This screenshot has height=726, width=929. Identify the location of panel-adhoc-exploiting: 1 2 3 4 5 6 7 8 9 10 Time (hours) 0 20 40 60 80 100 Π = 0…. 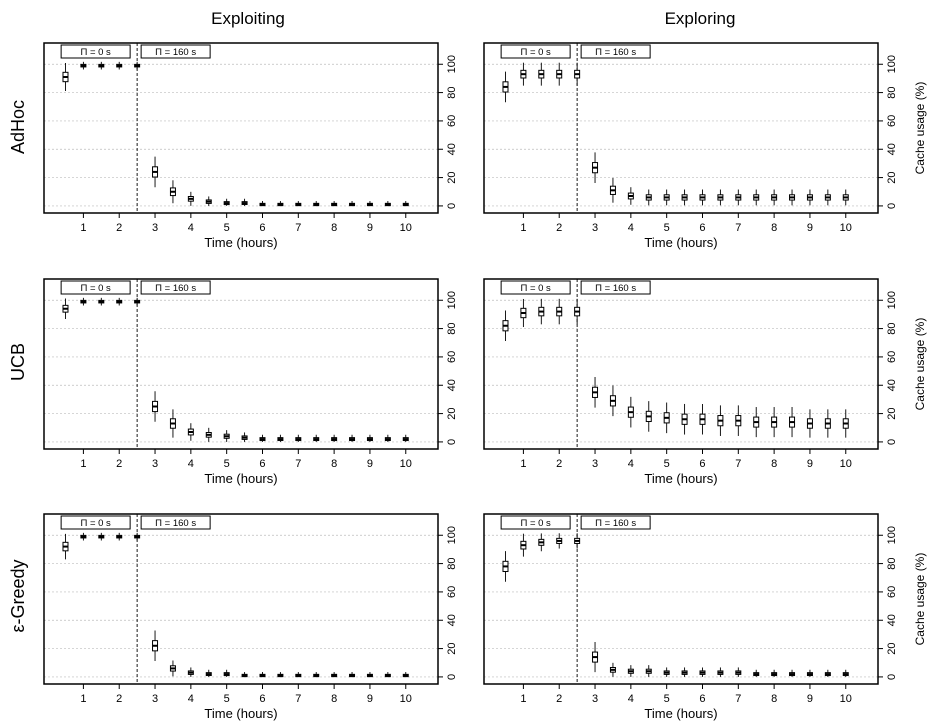
(250, 146).